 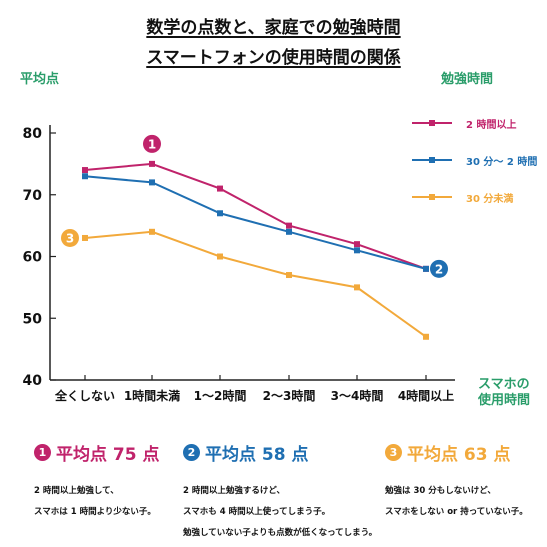 I want to click on note-line: スマホも 4 時間以上使ってしまう子。, so click(x=257, y=512).